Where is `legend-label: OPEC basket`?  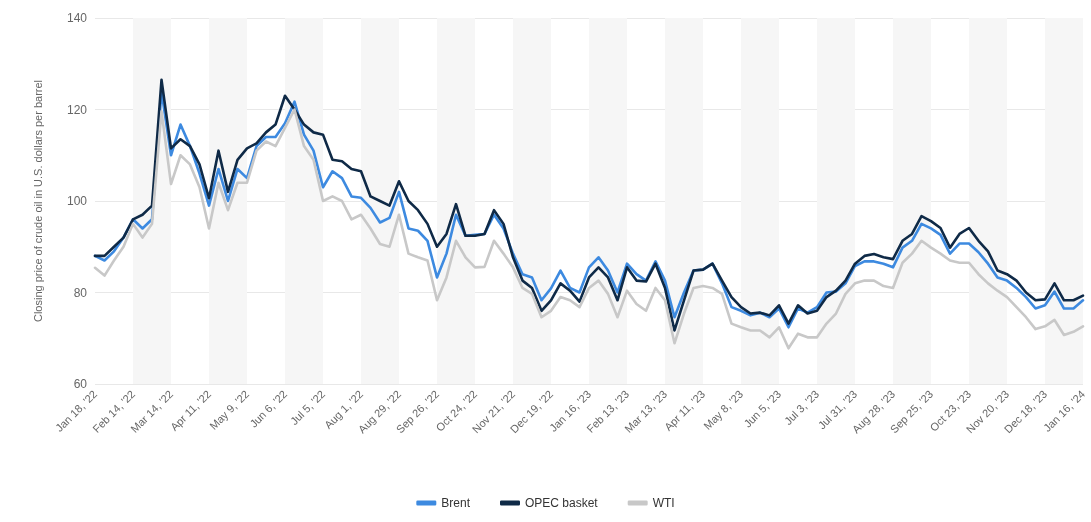 legend-label: OPEC basket is located at coordinates (562, 503).